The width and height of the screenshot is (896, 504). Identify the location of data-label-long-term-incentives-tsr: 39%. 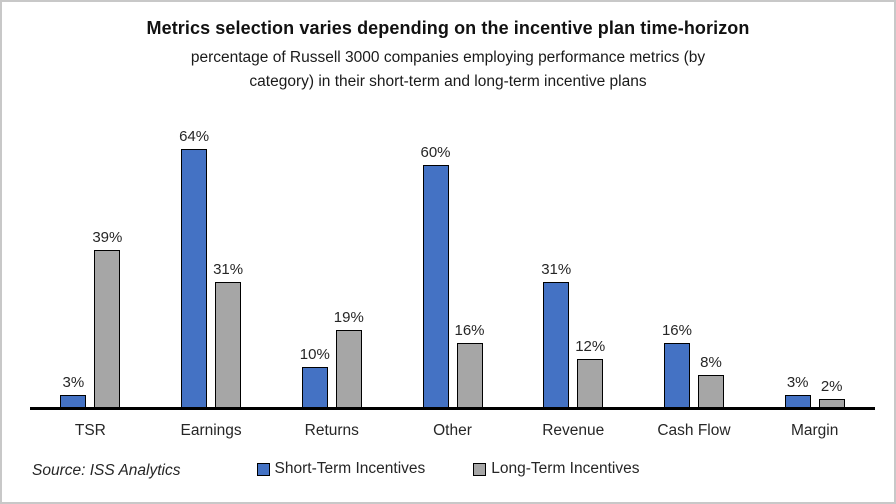
(107, 237).